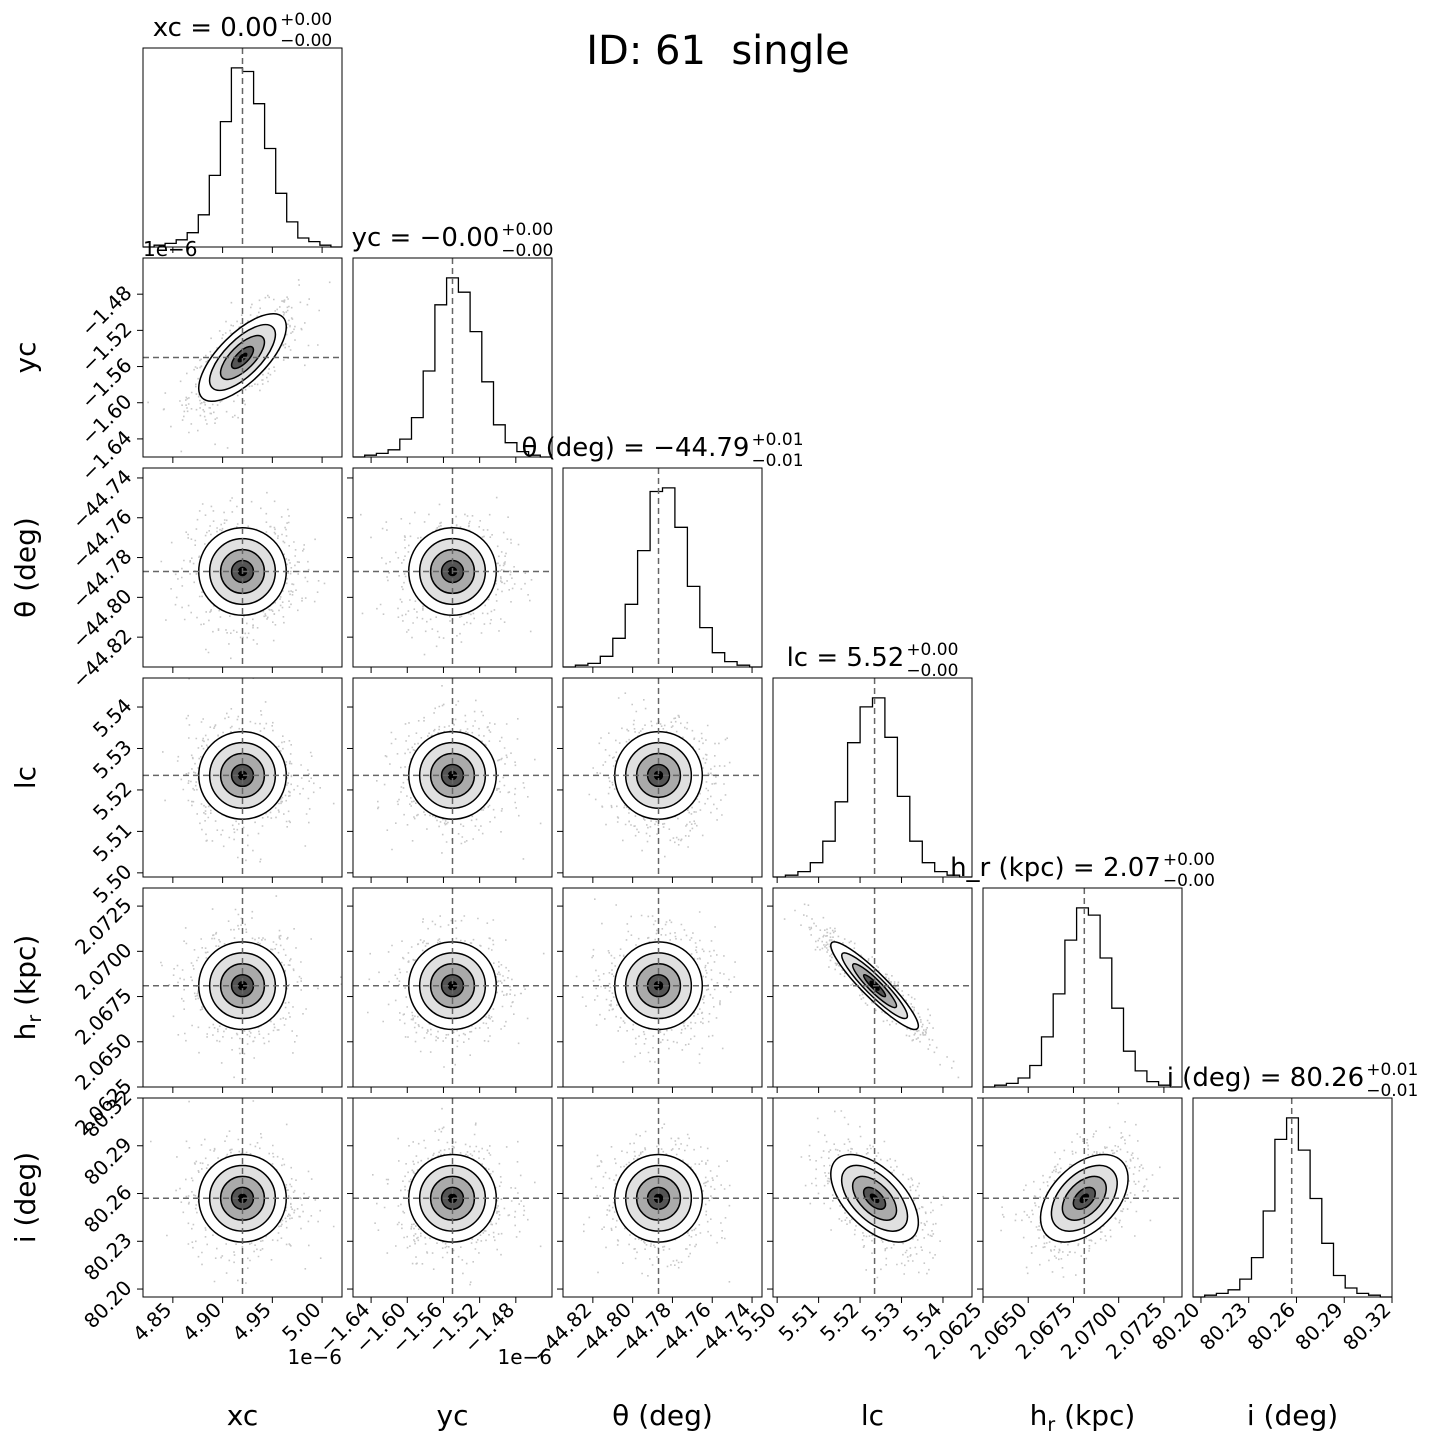 This screenshot has width=1436, height=1439. Describe the element at coordinates (872, 1415) in the screenshot. I see `x-axis-label: lc` at that location.